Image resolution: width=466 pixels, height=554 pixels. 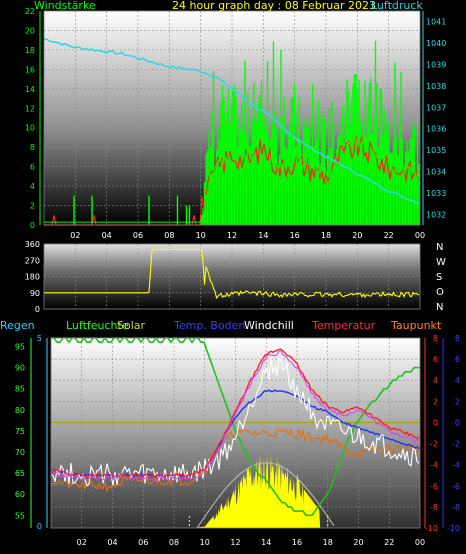 What do you see at coordinates (20, 452) in the screenshot?
I see `humidity-tick-label: 70` at bounding box center [20, 452].